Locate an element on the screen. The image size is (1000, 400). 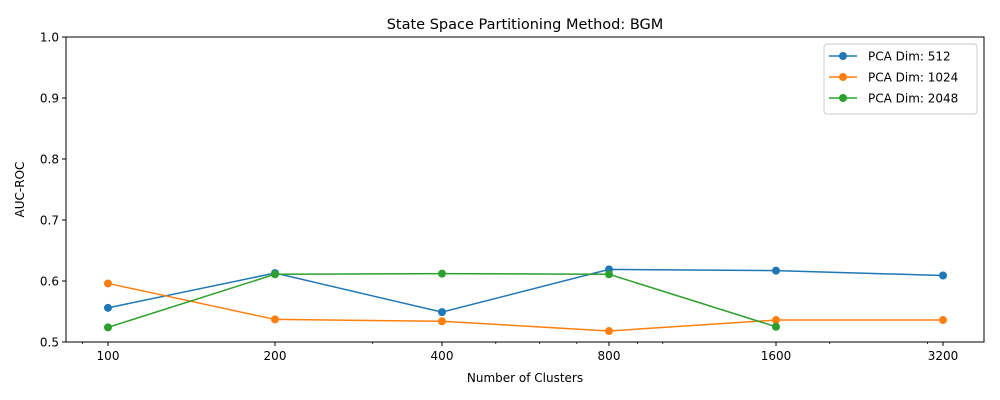
chart-title: State Space Partitioning Method: BGM is located at coordinates (525, 25).